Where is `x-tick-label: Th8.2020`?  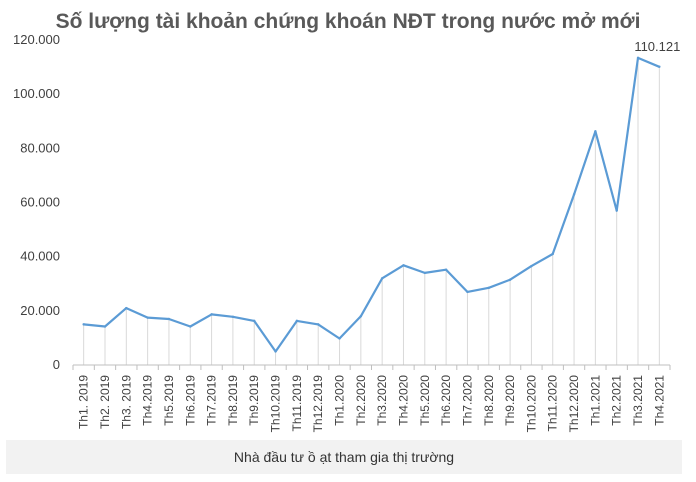
x-tick-label: Th8.2020 is located at coordinates (489, 400).